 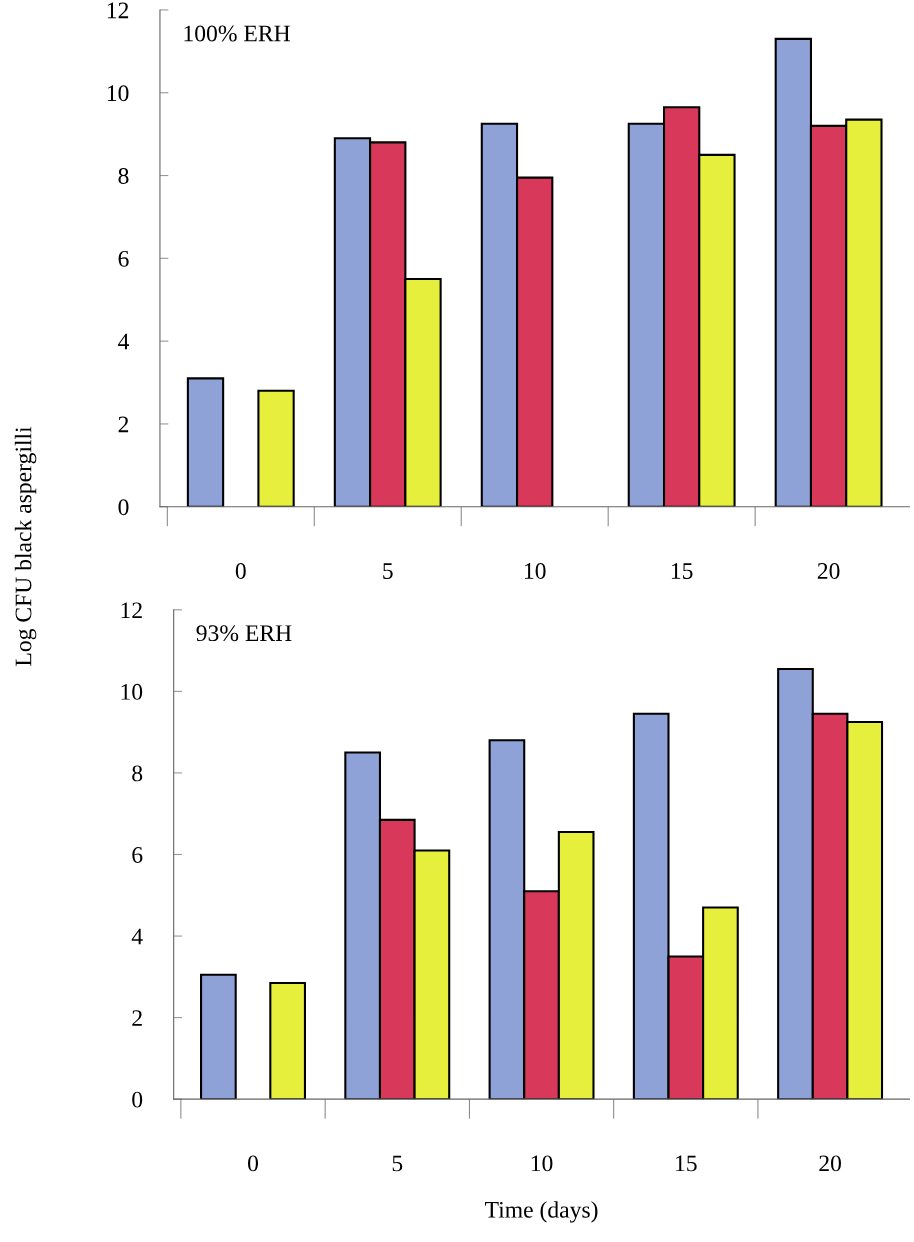 What do you see at coordinates (25, 546) in the screenshot?
I see `y-axis-title: Log CFU black aspergilli` at bounding box center [25, 546].